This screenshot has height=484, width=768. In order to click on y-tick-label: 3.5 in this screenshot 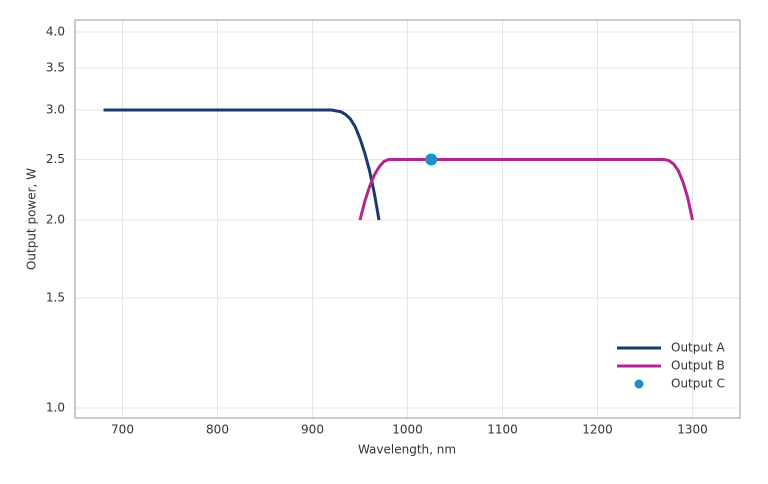, I will do `click(55, 68)`.